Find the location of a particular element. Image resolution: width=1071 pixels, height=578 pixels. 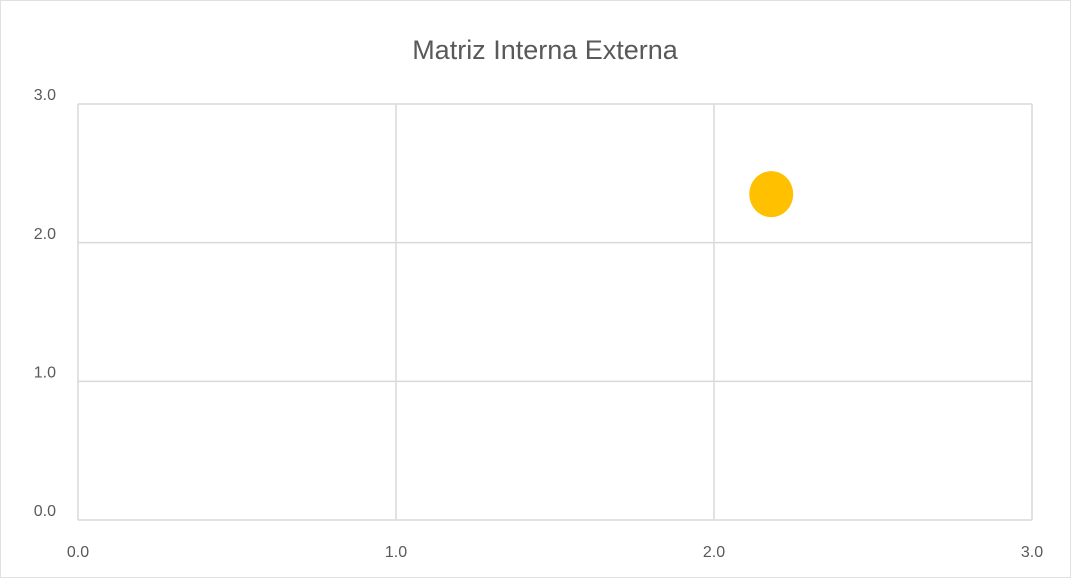

x-tick-label: 0.0 is located at coordinates (78, 552).